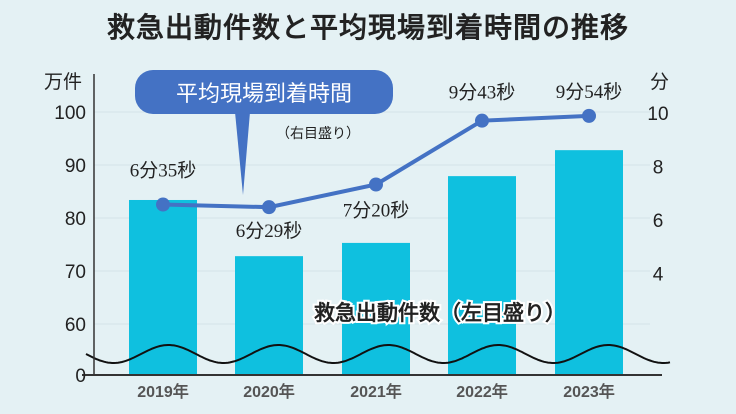 The width and height of the screenshot is (736, 414). What do you see at coordinates (318, 134) in the screenshot?
I see `line-series-sublabel: （右目盛り）` at bounding box center [318, 134].